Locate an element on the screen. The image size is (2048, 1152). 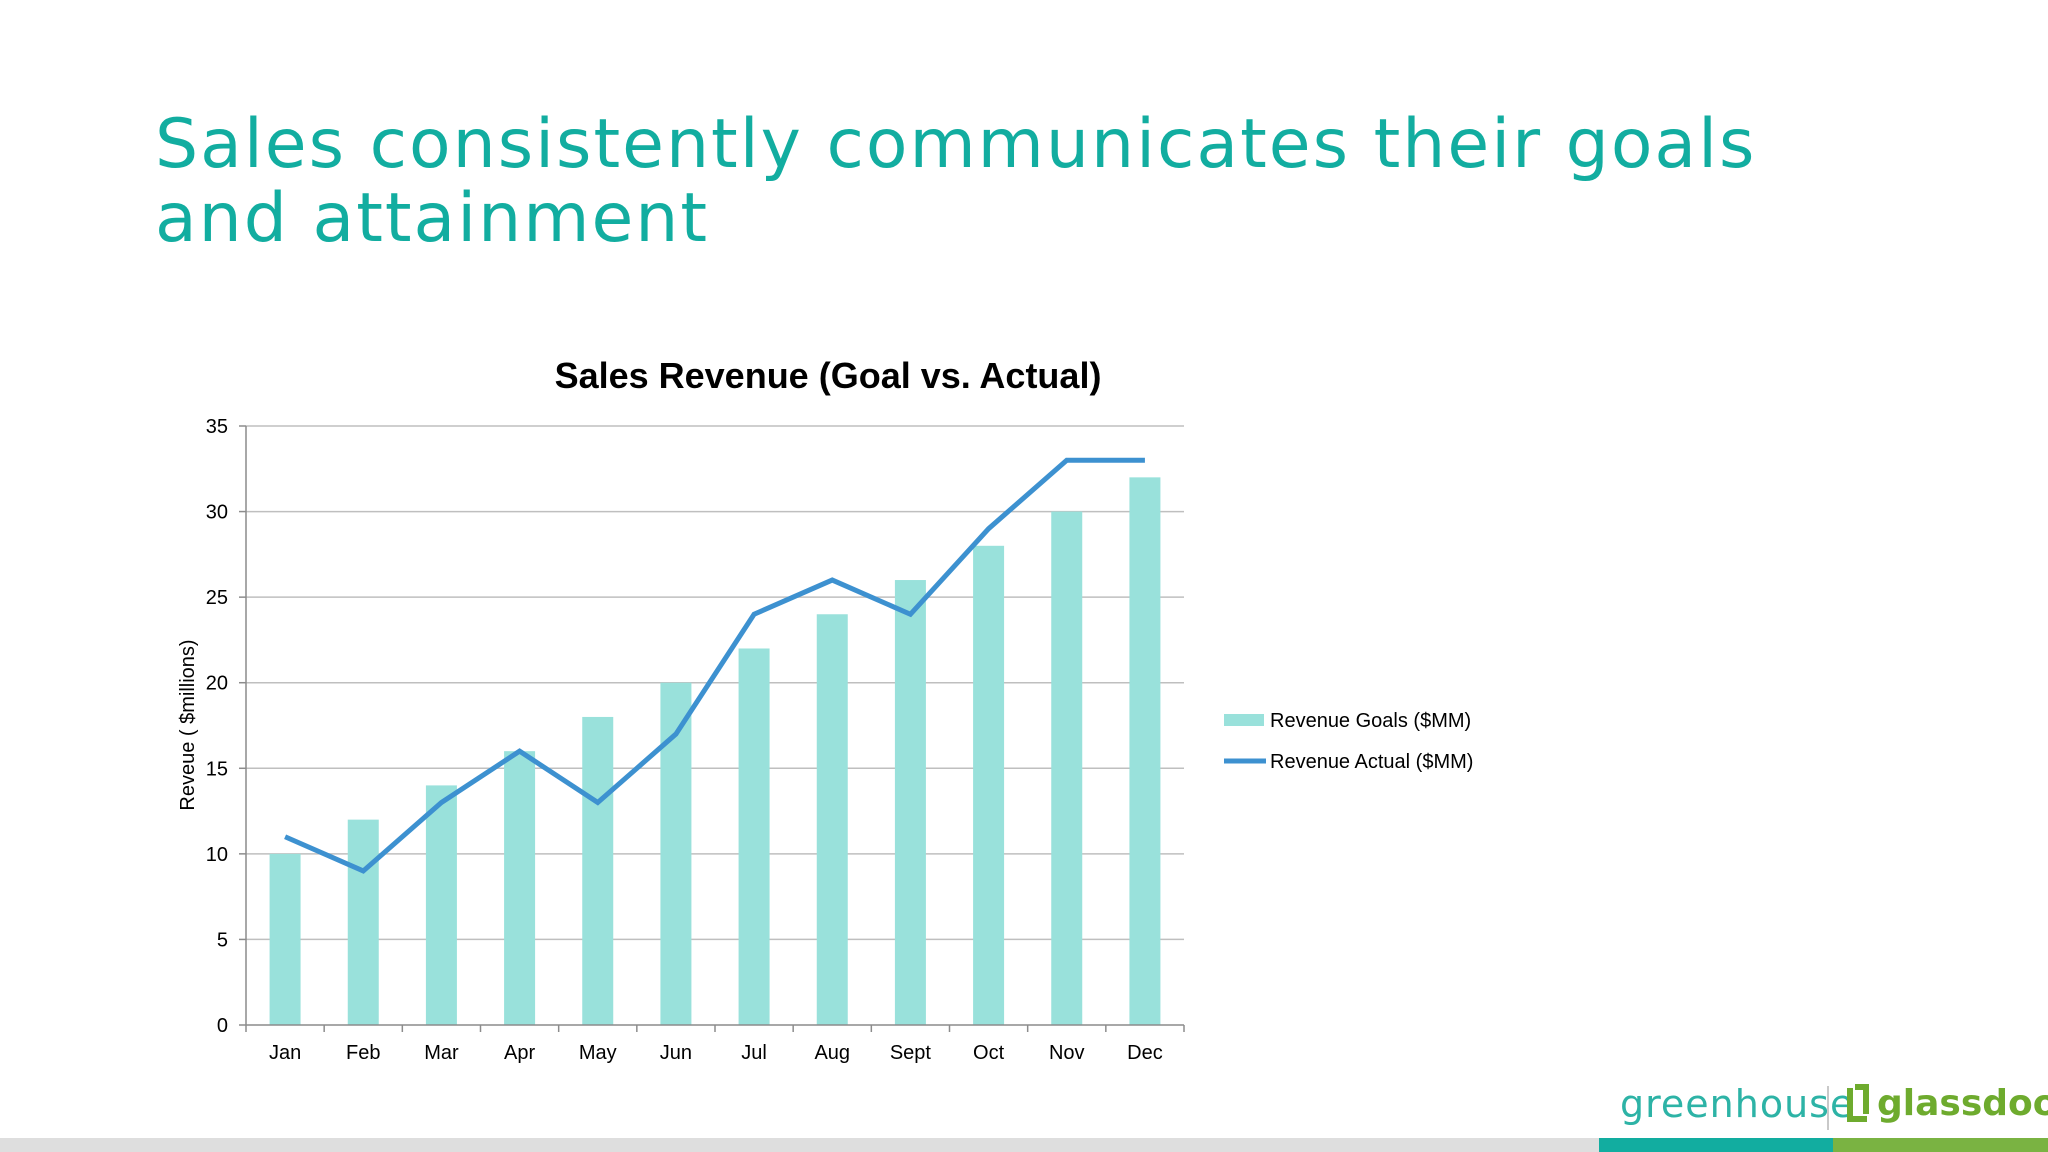
y-tick-label: 30 is located at coordinates (217, 513).